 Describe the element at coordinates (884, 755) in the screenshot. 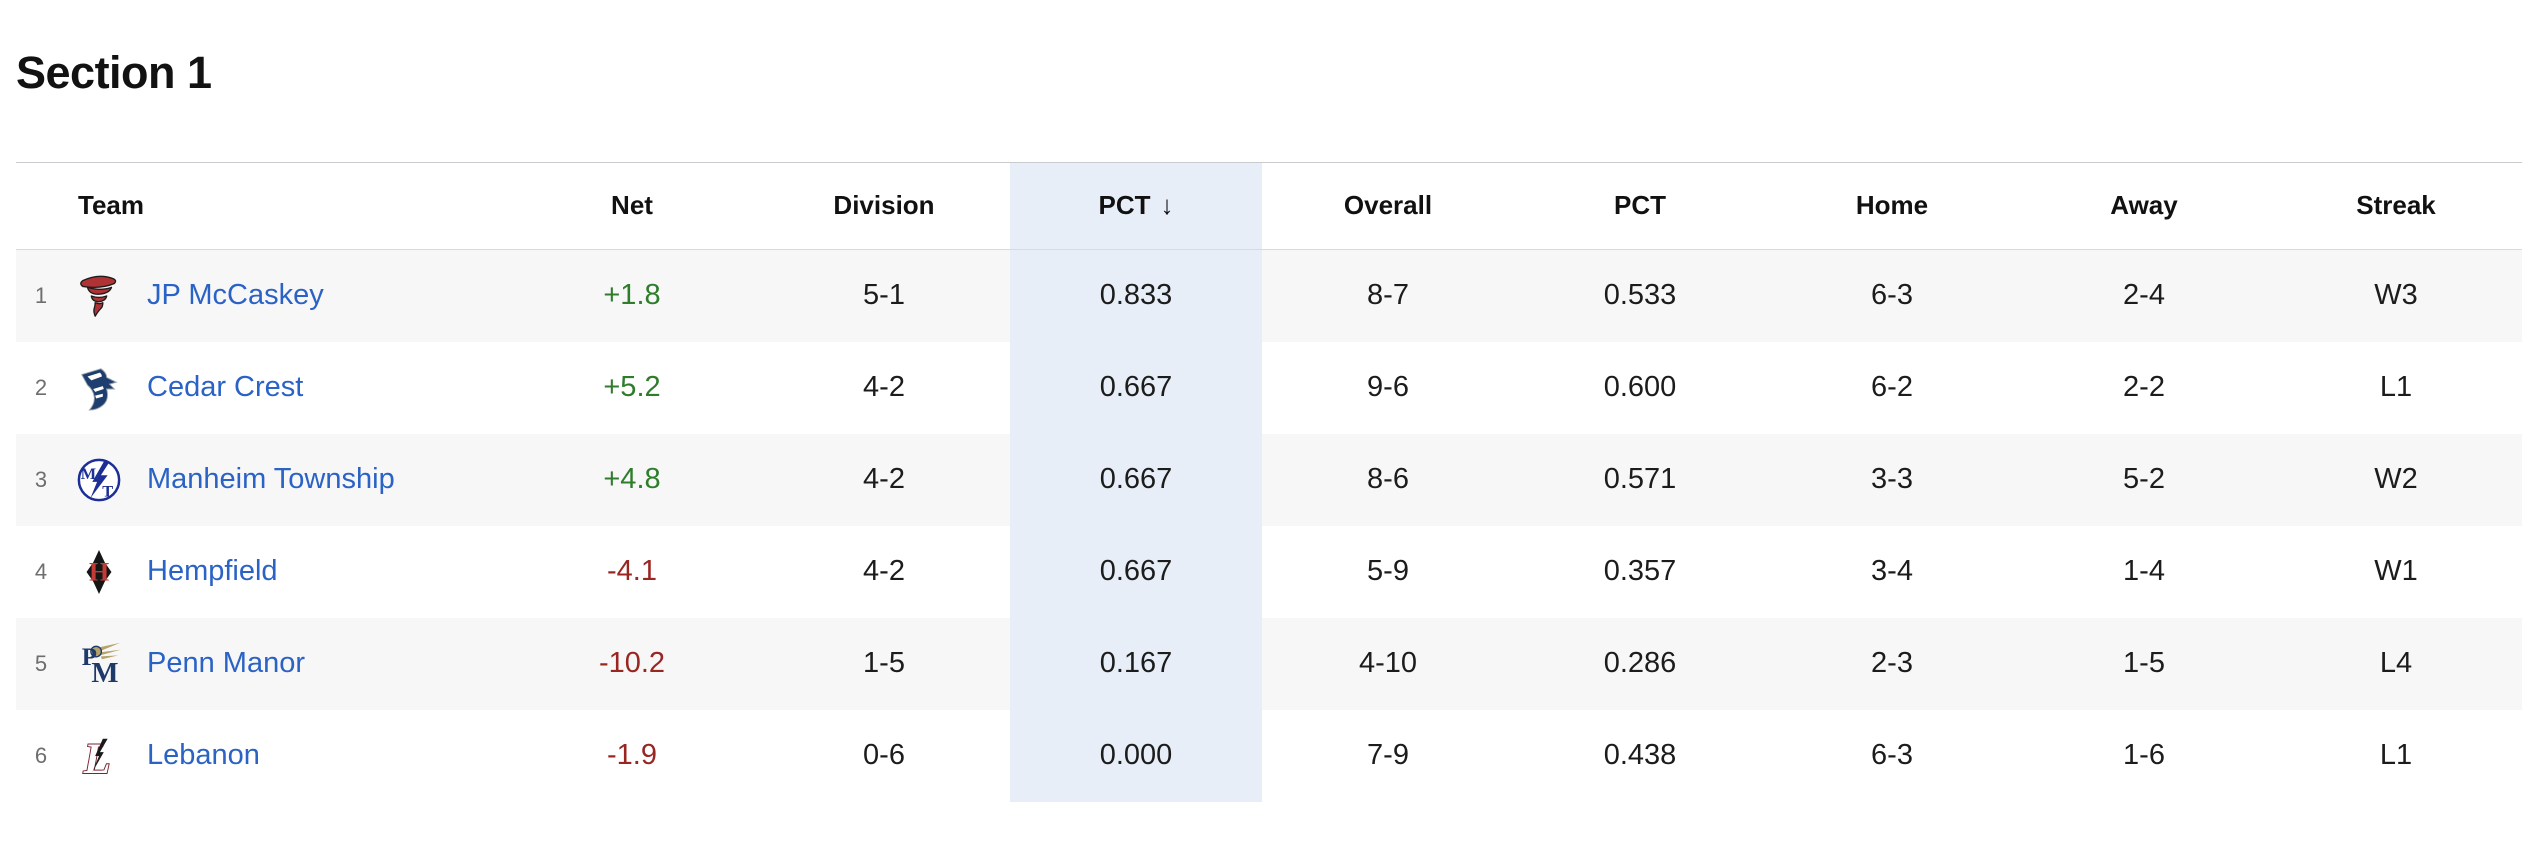

I see `division-record-cell: 0-6` at that location.